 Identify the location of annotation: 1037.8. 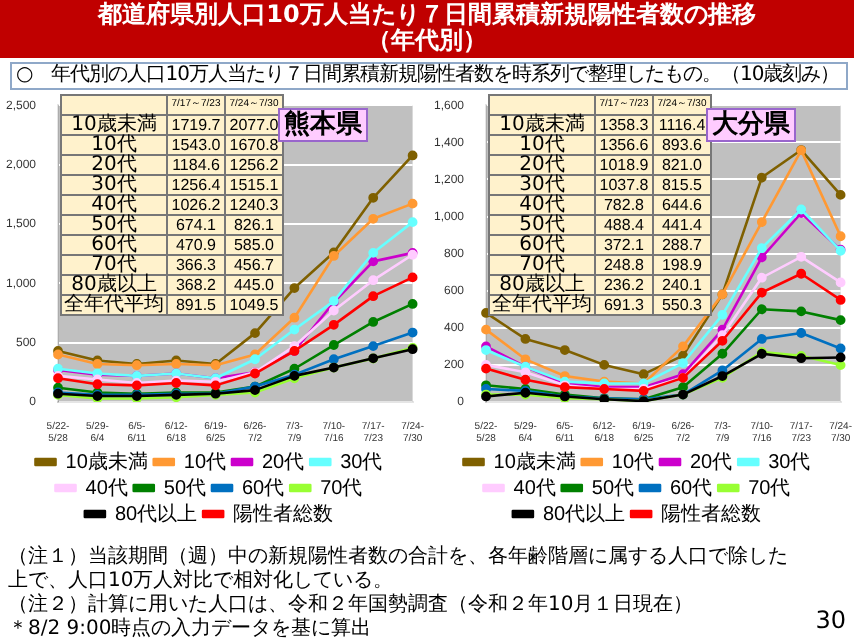
(624, 185).